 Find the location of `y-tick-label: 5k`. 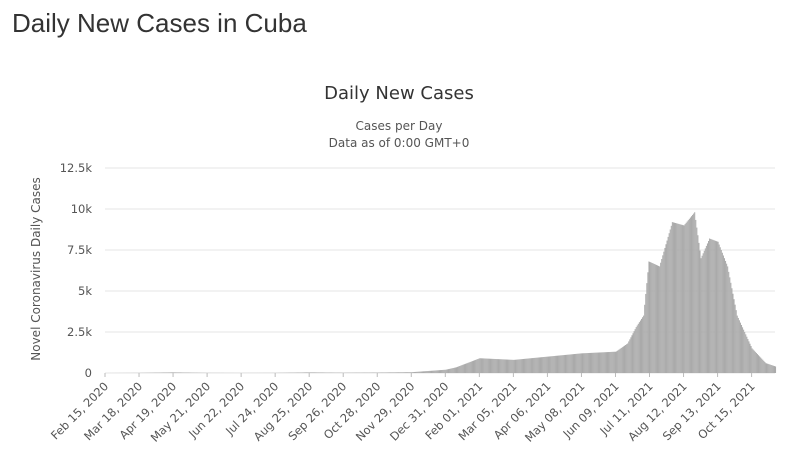

y-tick-label: 5k is located at coordinates (85, 291).